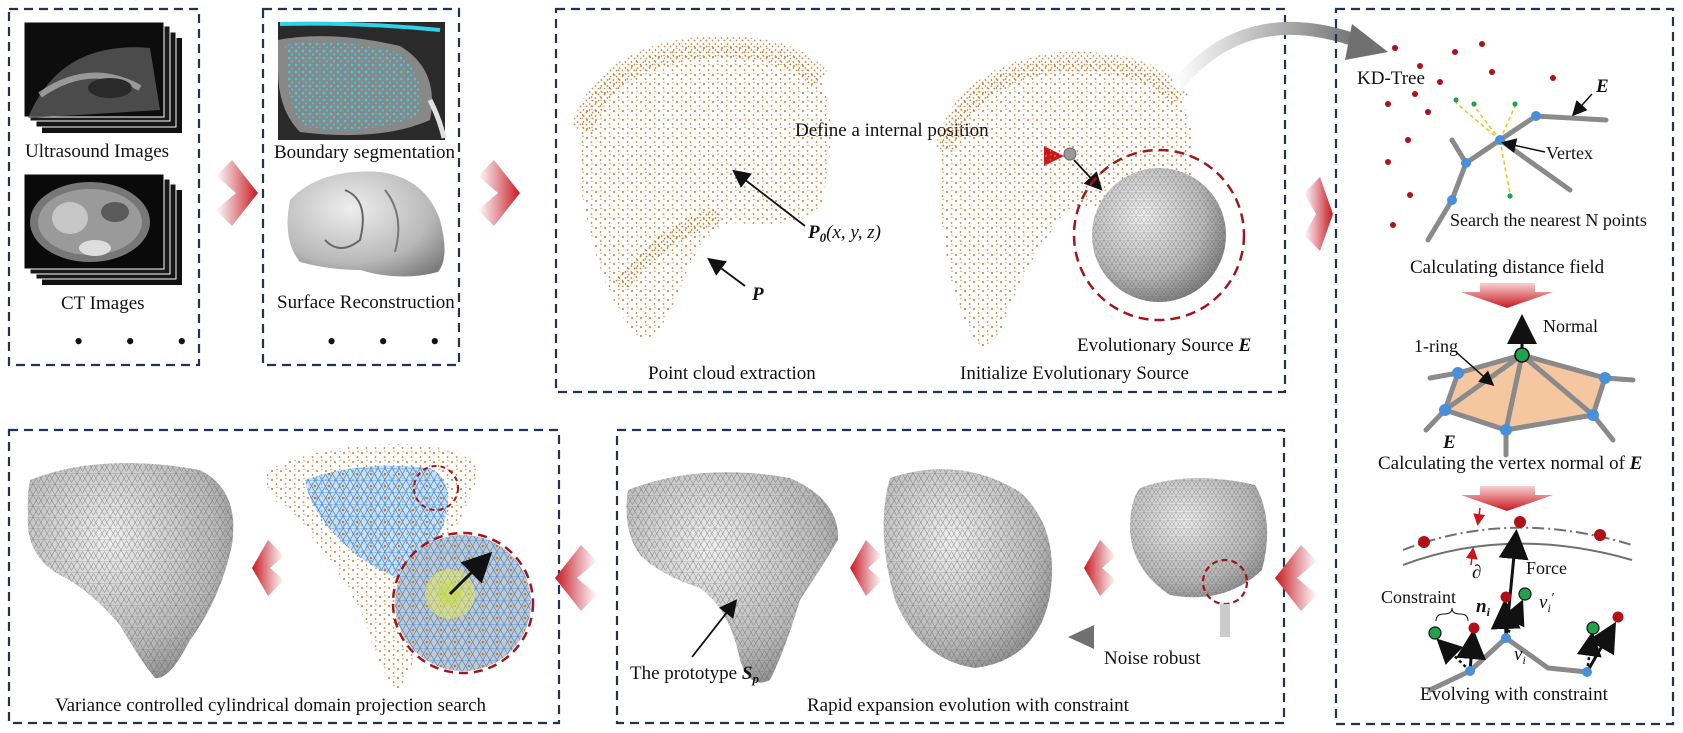  Describe the element at coordinates (1476, 572) in the screenshot. I see `partial-label: ∂` at that location.